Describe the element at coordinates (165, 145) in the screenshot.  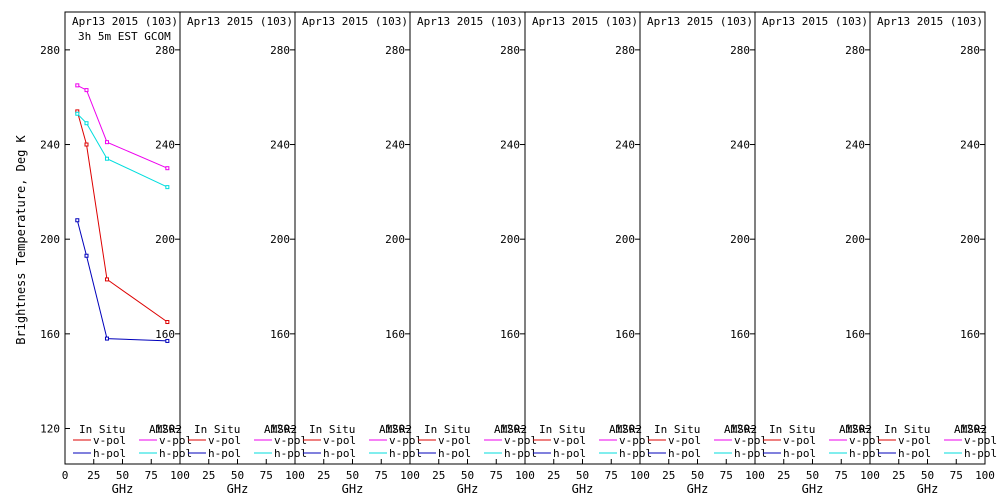
I see `panel-1-ytick-label: 240` at that location.